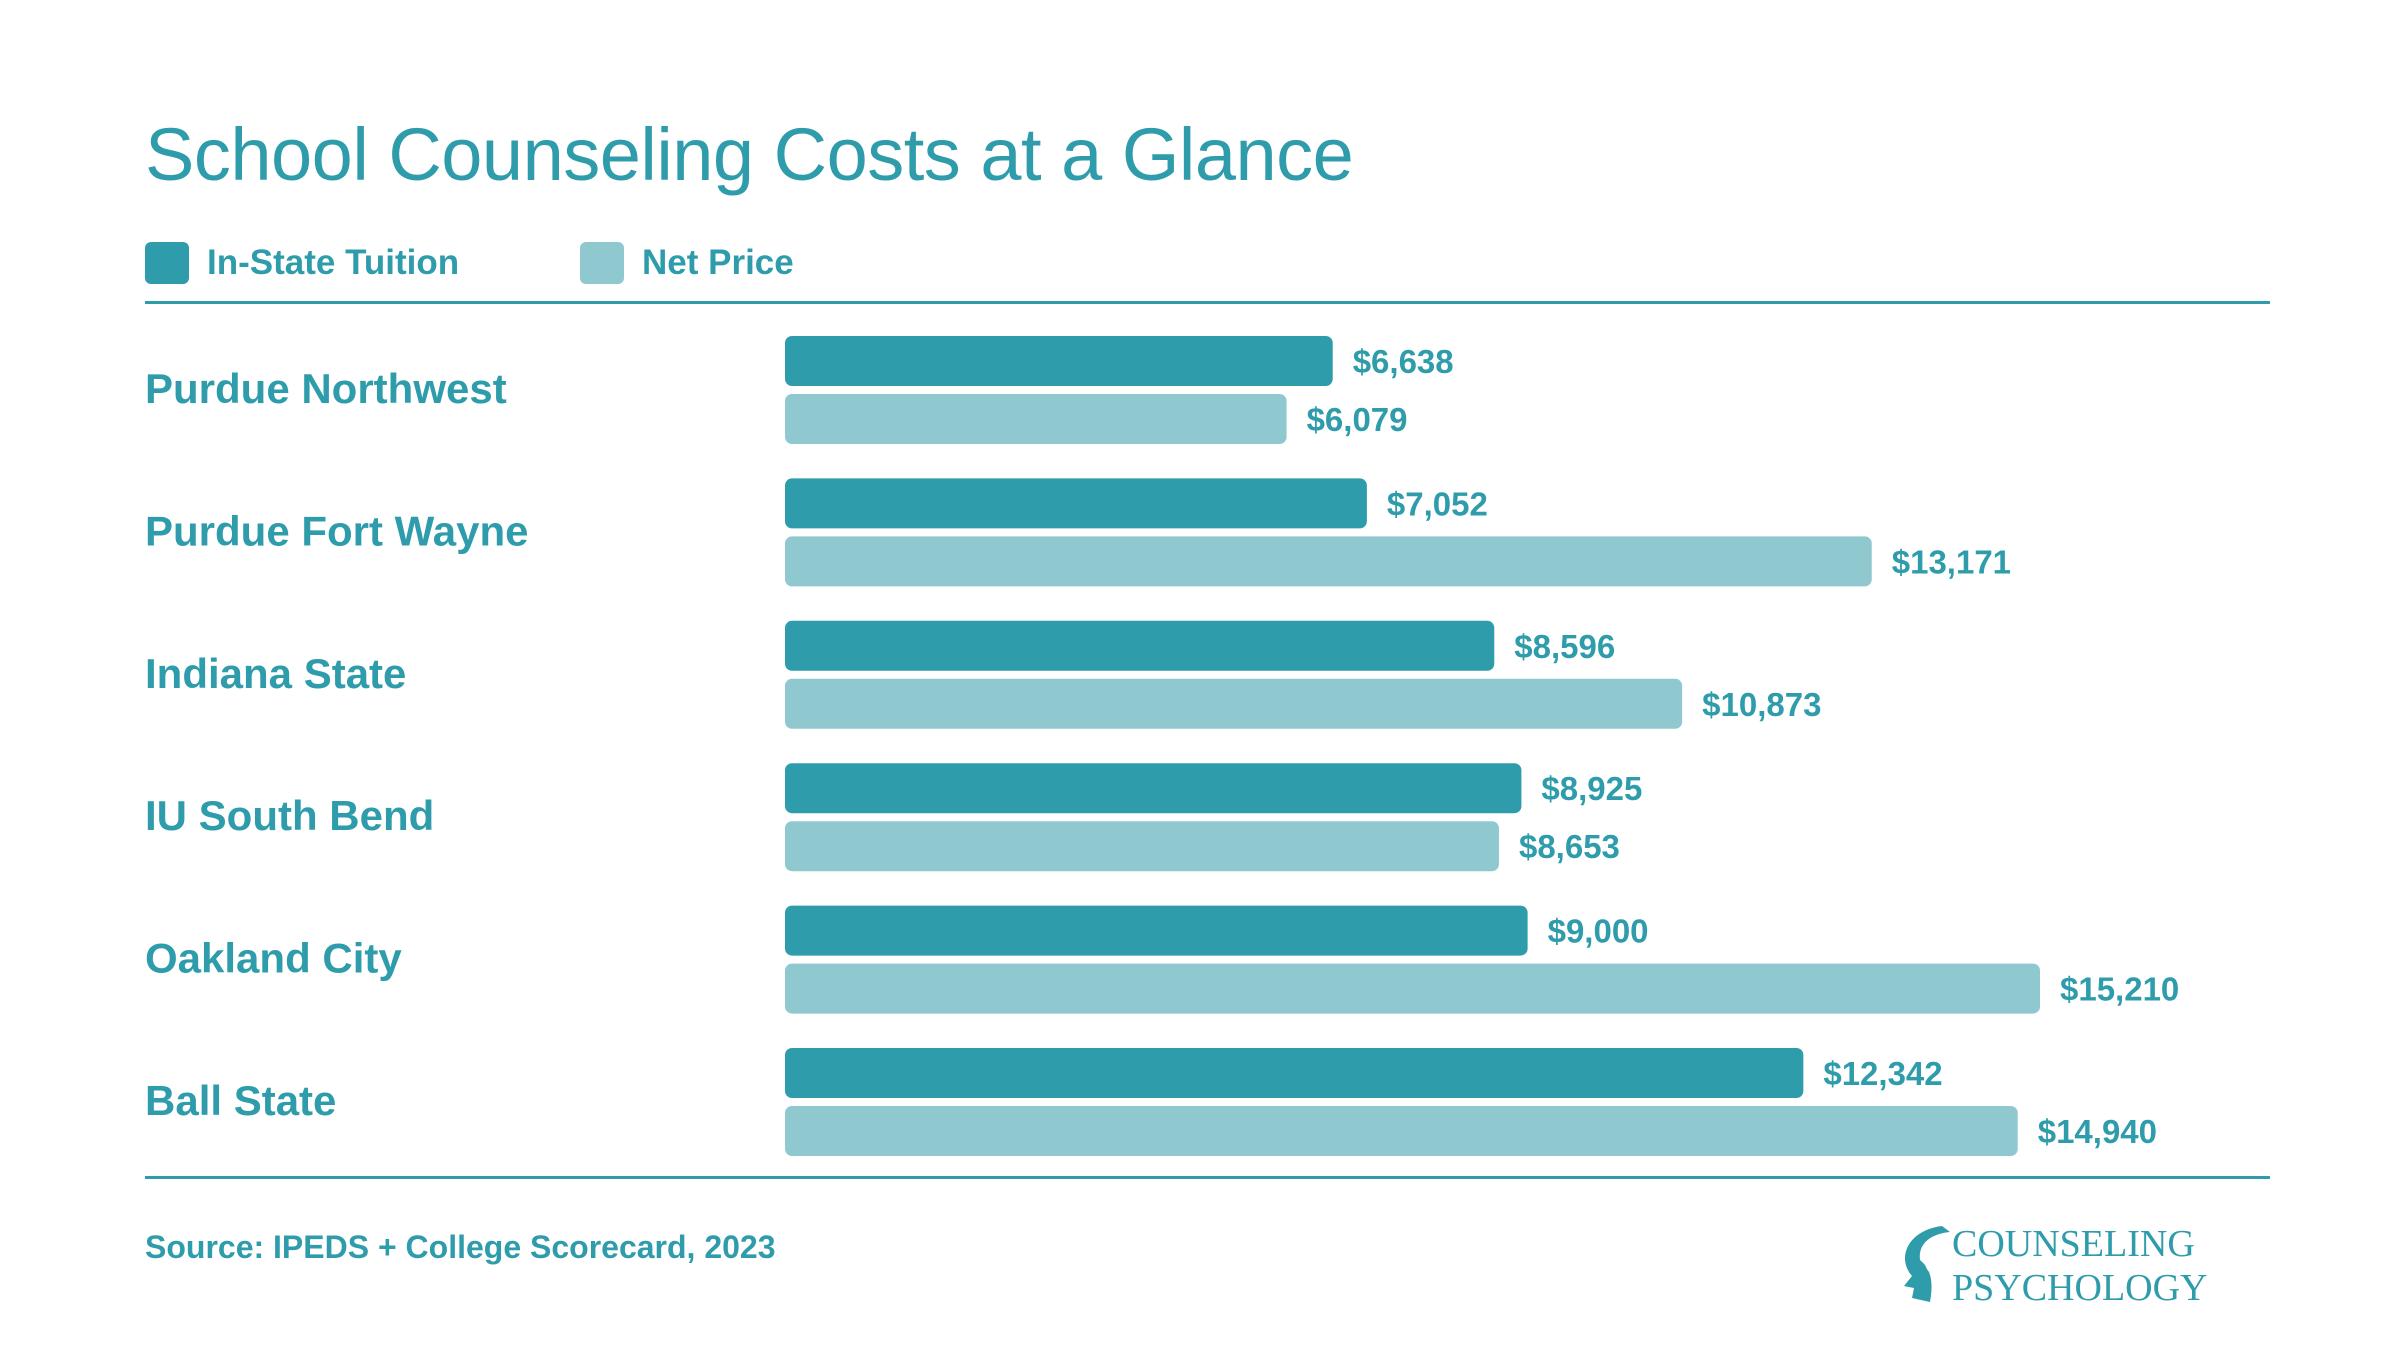 This screenshot has height=1350, width=2400. Describe the element at coordinates (718, 262) in the screenshot. I see `legend-label-net-price: Net Price` at that location.